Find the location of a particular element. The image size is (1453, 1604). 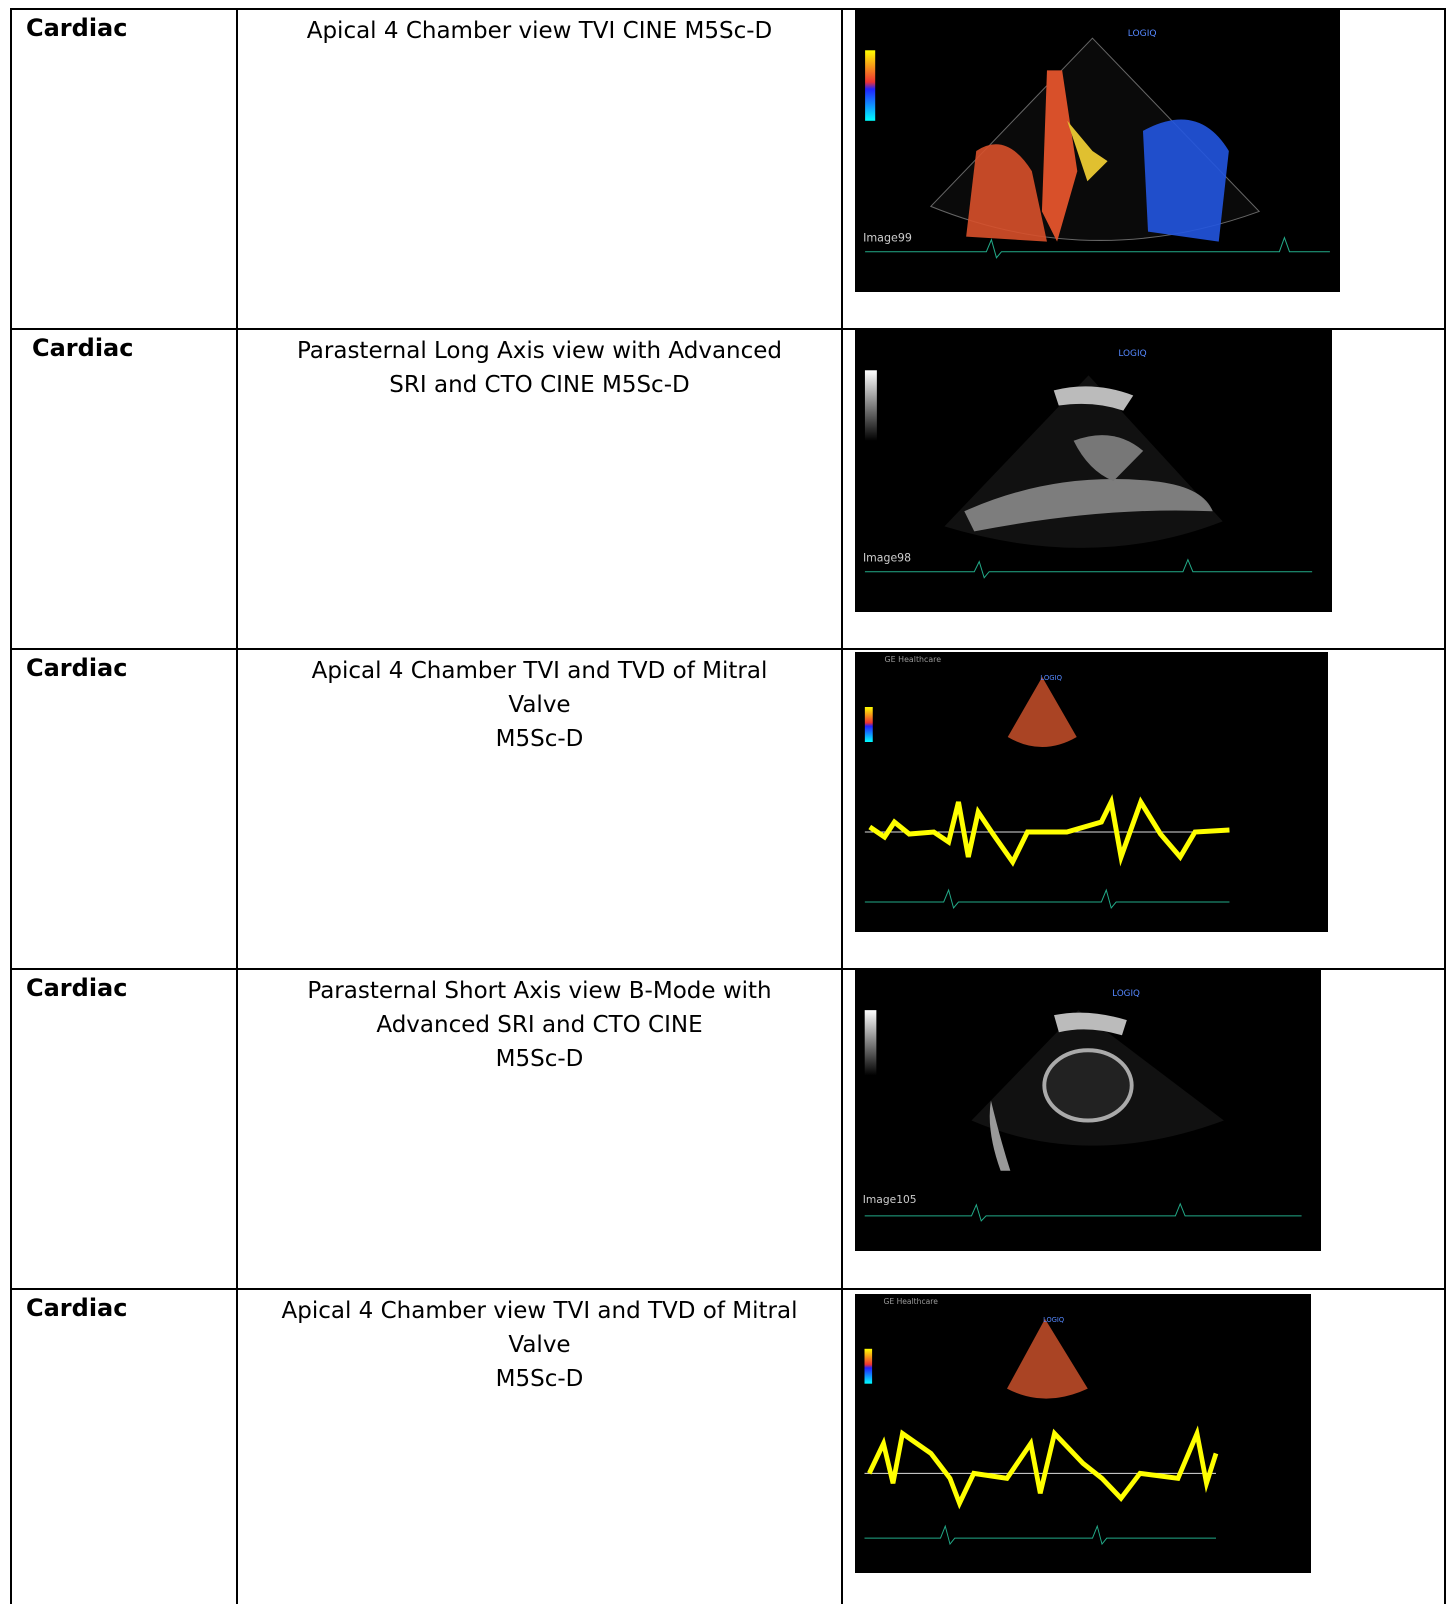

image-cell: LOGIQ Image105 is located at coordinates (1144, 1129).